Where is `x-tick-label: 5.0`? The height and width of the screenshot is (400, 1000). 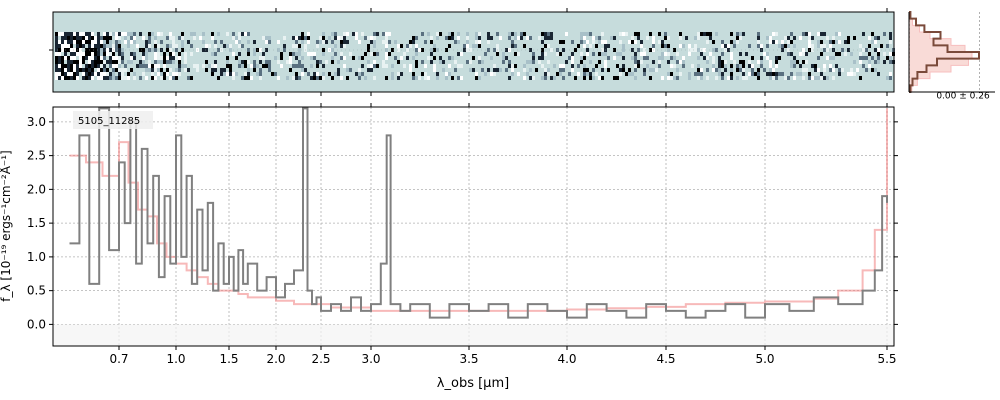 x-tick-label: 5.0 is located at coordinates (764, 359).